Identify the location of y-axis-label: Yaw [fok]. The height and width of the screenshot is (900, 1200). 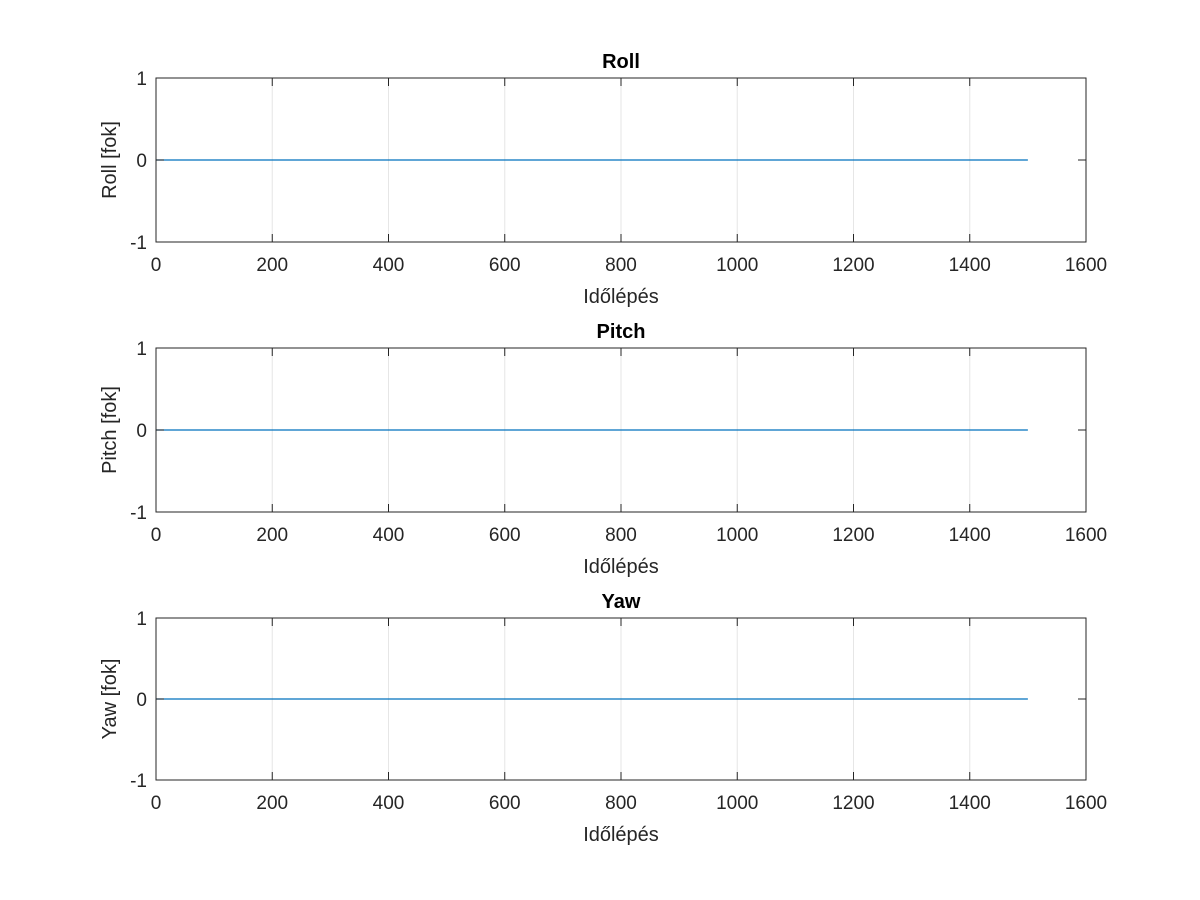
(110, 699).